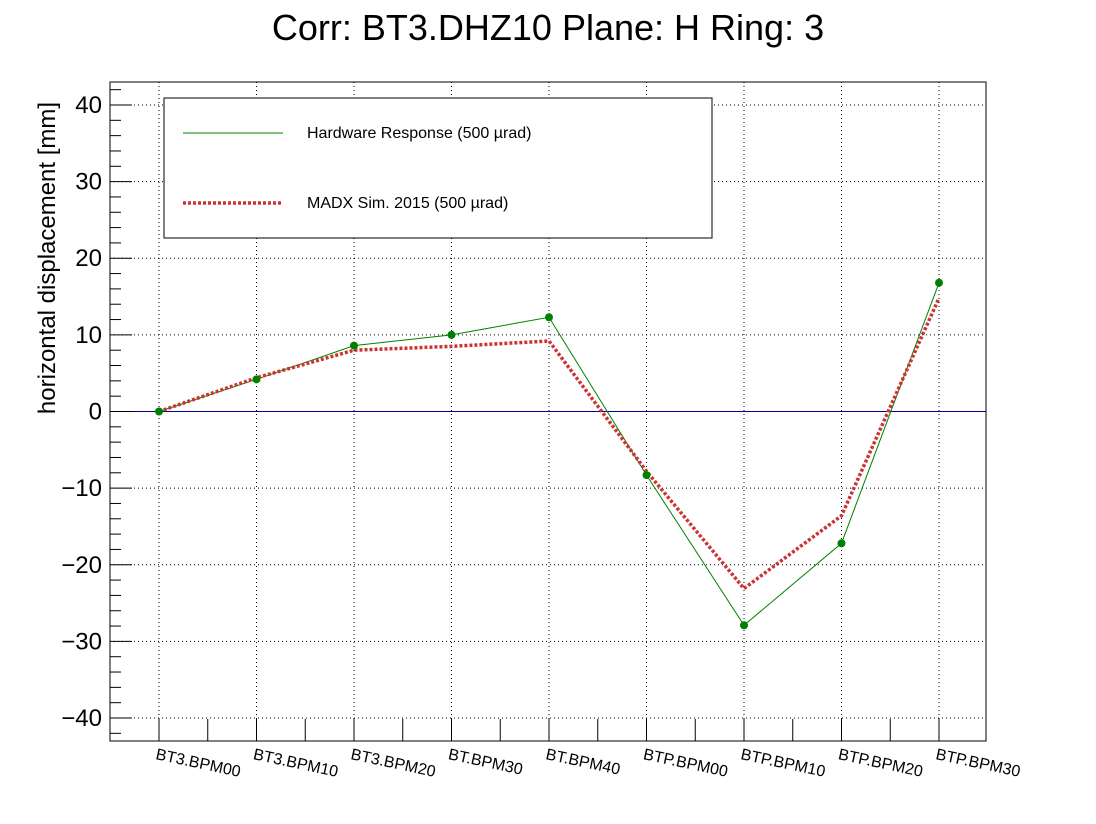 This screenshot has width=1096, height=824. What do you see at coordinates (686, 763) in the screenshot?
I see `x-tick-label-btp-bpm00: BTP.BPM00` at bounding box center [686, 763].